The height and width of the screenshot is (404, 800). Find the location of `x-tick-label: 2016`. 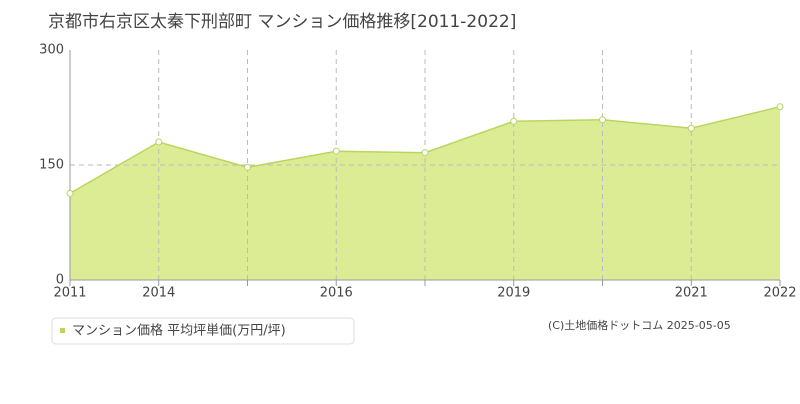

x-tick-label: 2016 is located at coordinates (336, 293).